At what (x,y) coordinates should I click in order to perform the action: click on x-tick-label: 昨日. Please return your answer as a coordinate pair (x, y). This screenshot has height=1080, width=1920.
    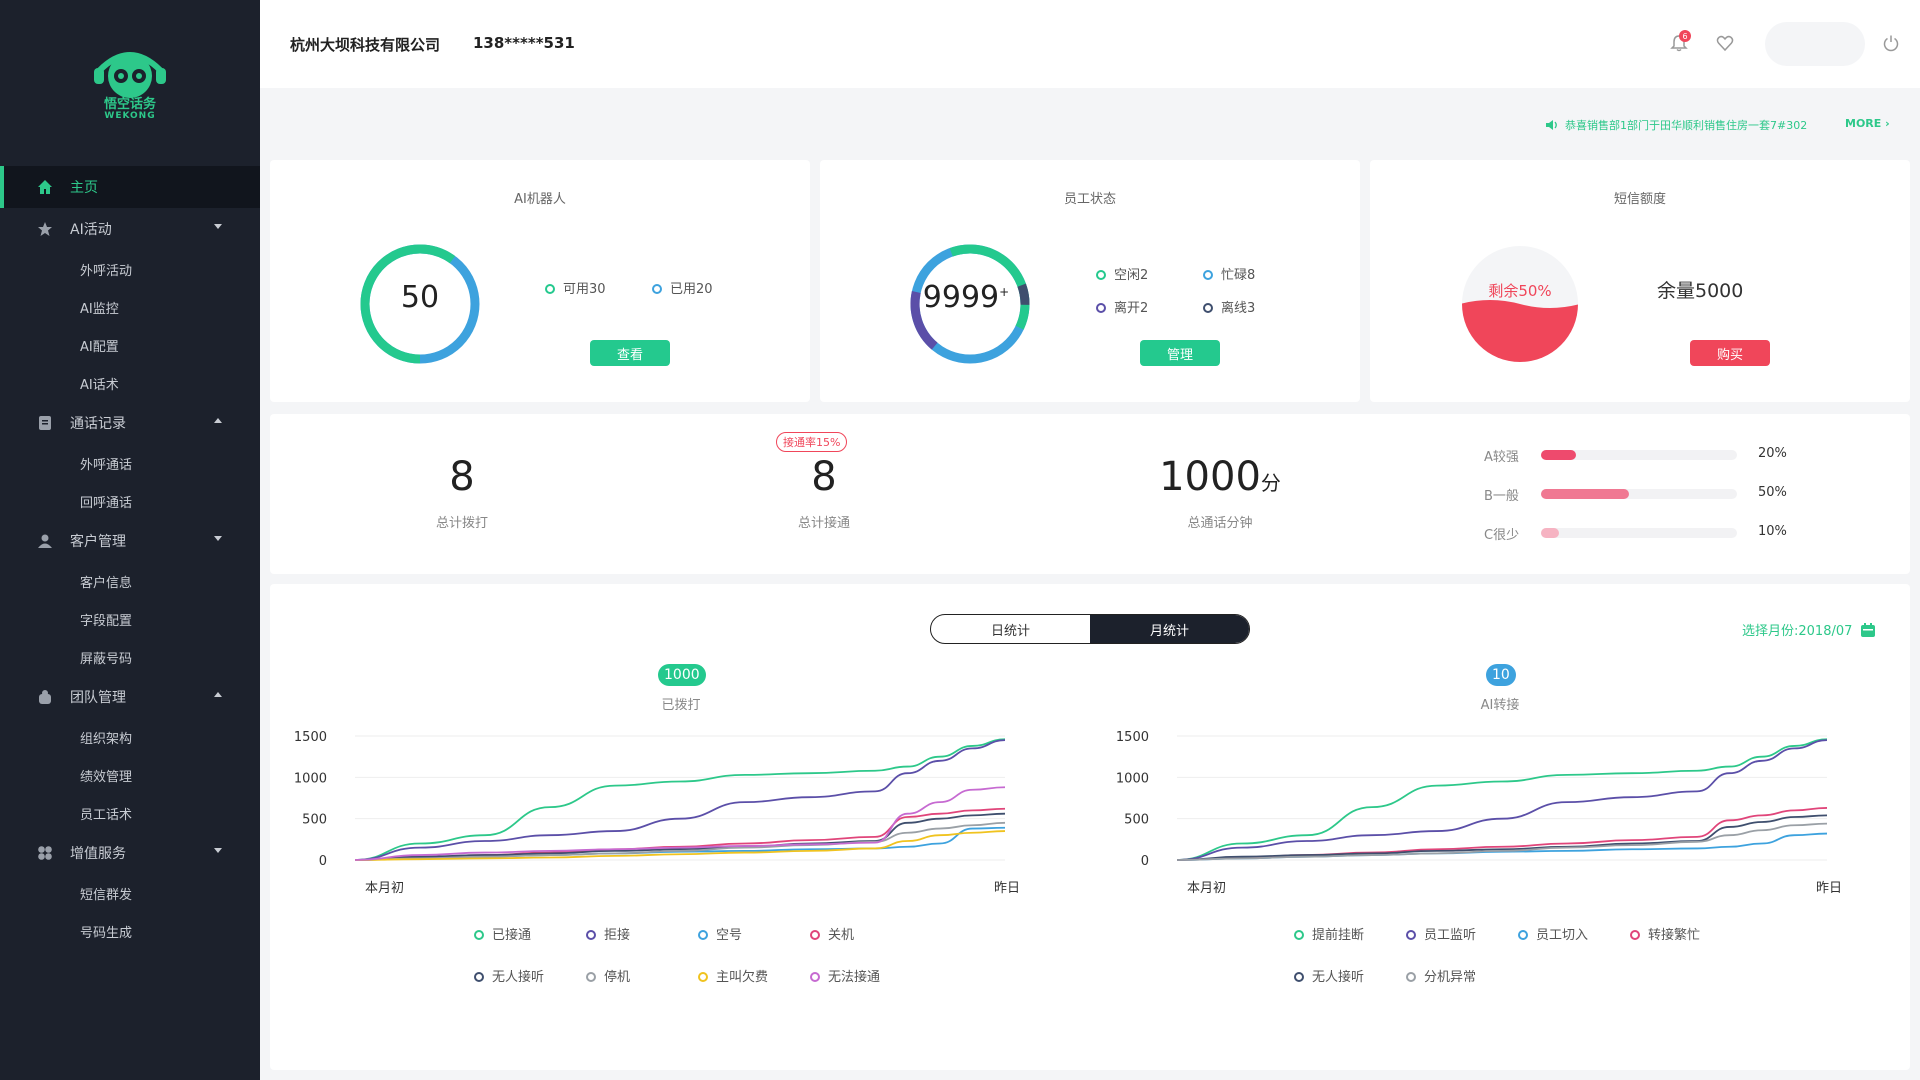
    Looking at the image, I should click on (1829, 888).